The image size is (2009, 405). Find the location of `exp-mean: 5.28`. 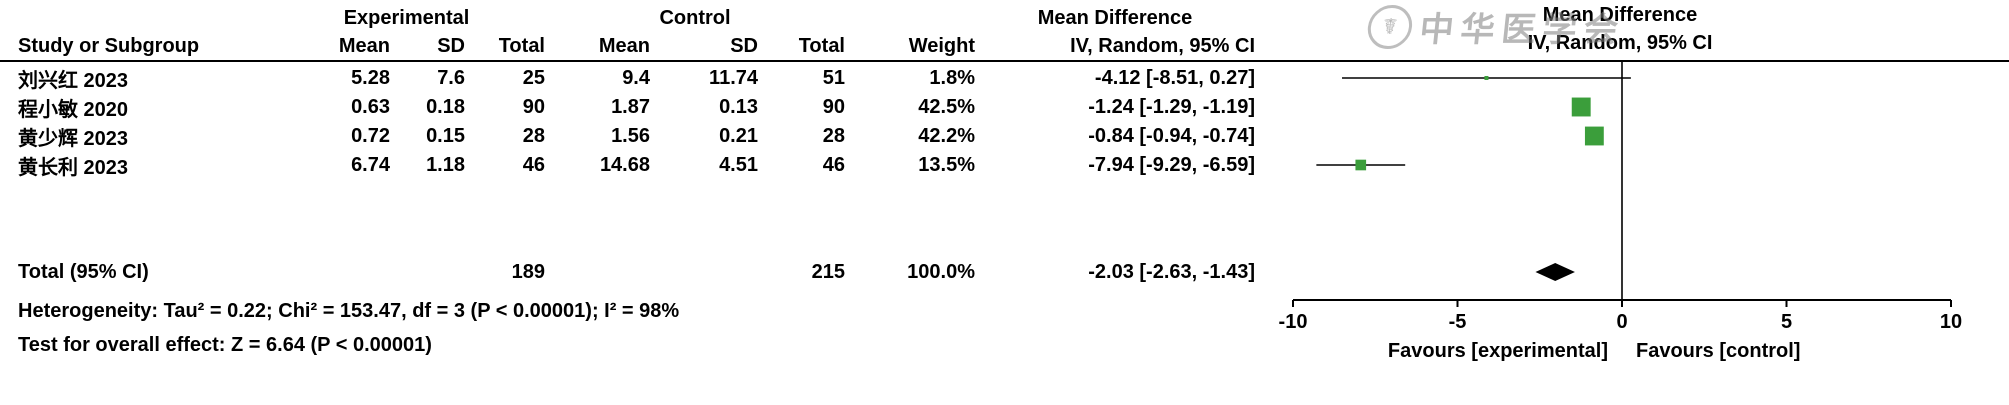

exp-mean: 5.28 is located at coordinates (370, 78).